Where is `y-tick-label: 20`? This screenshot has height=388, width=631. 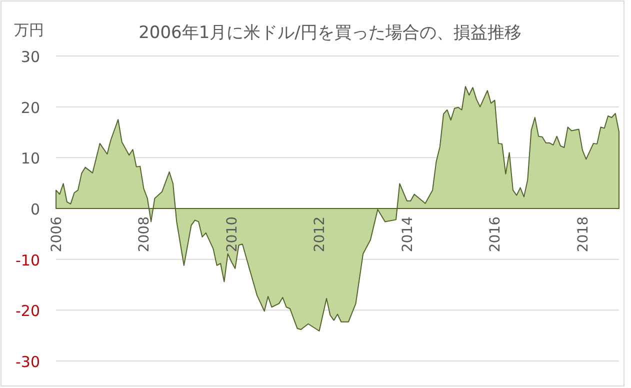 y-tick-label: 20 is located at coordinates (30, 107).